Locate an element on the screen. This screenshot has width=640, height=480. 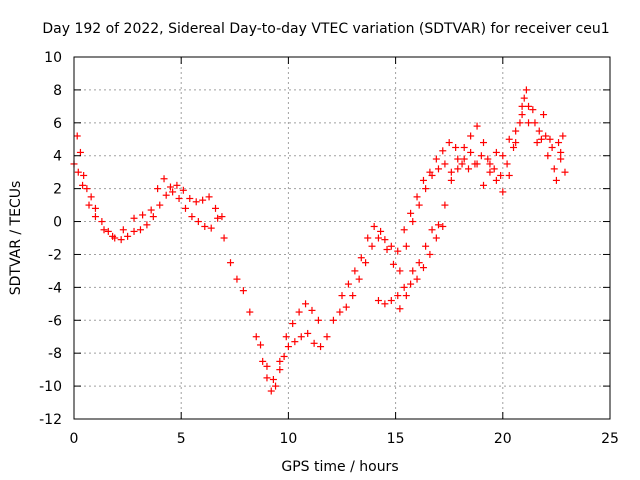
y-tick-label: -8 is located at coordinates (55, 354).